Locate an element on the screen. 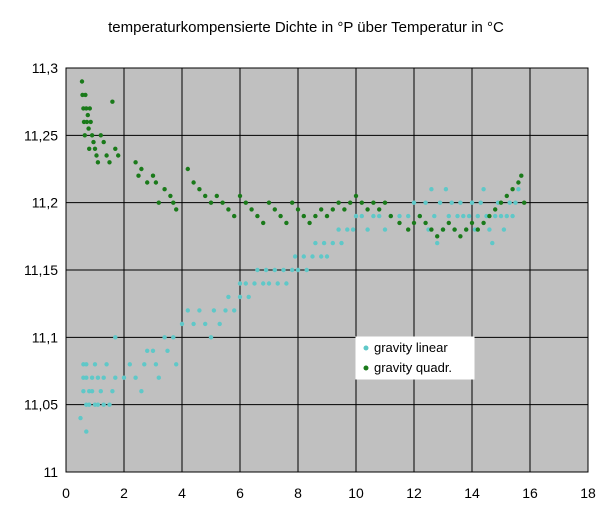  x-tick-label: 6 is located at coordinates (240, 493).